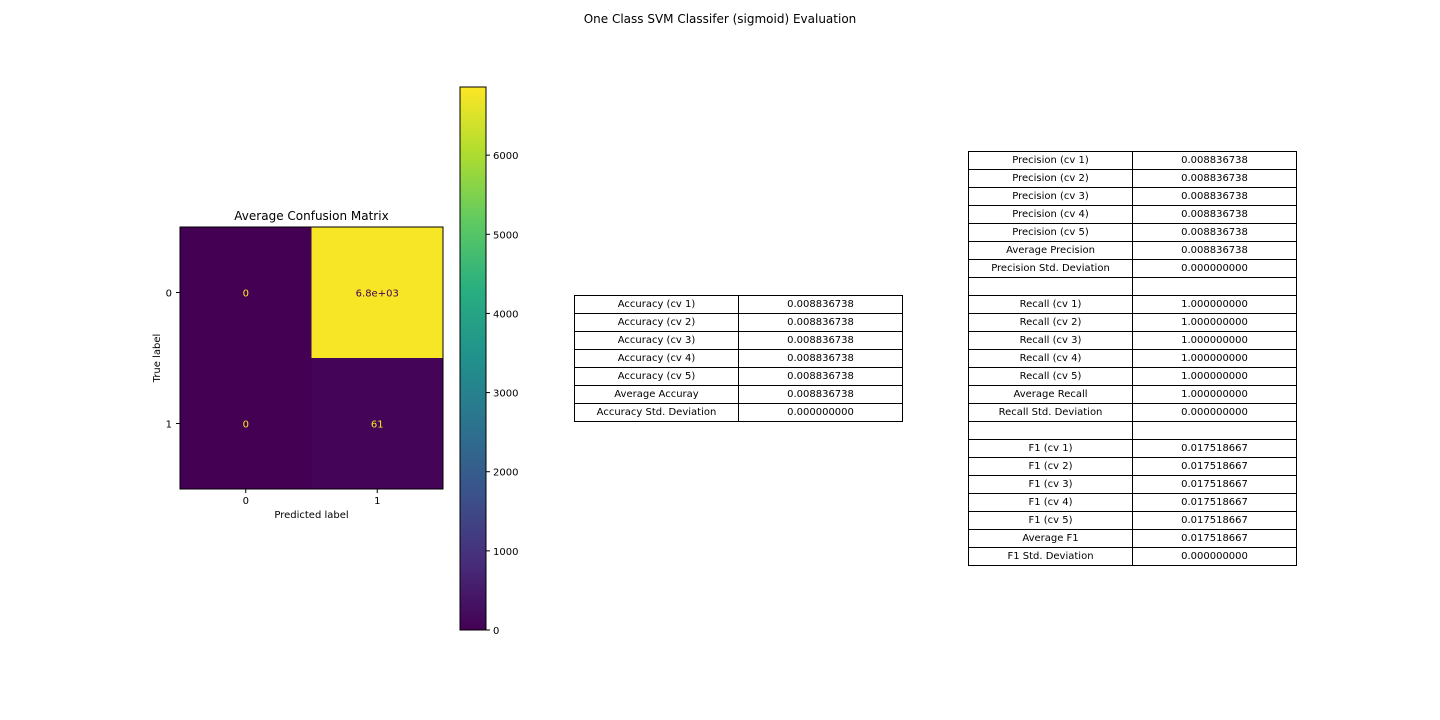  What do you see at coordinates (311, 515) in the screenshot?
I see `x-axis-label: Predicted label` at bounding box center [311, 515].